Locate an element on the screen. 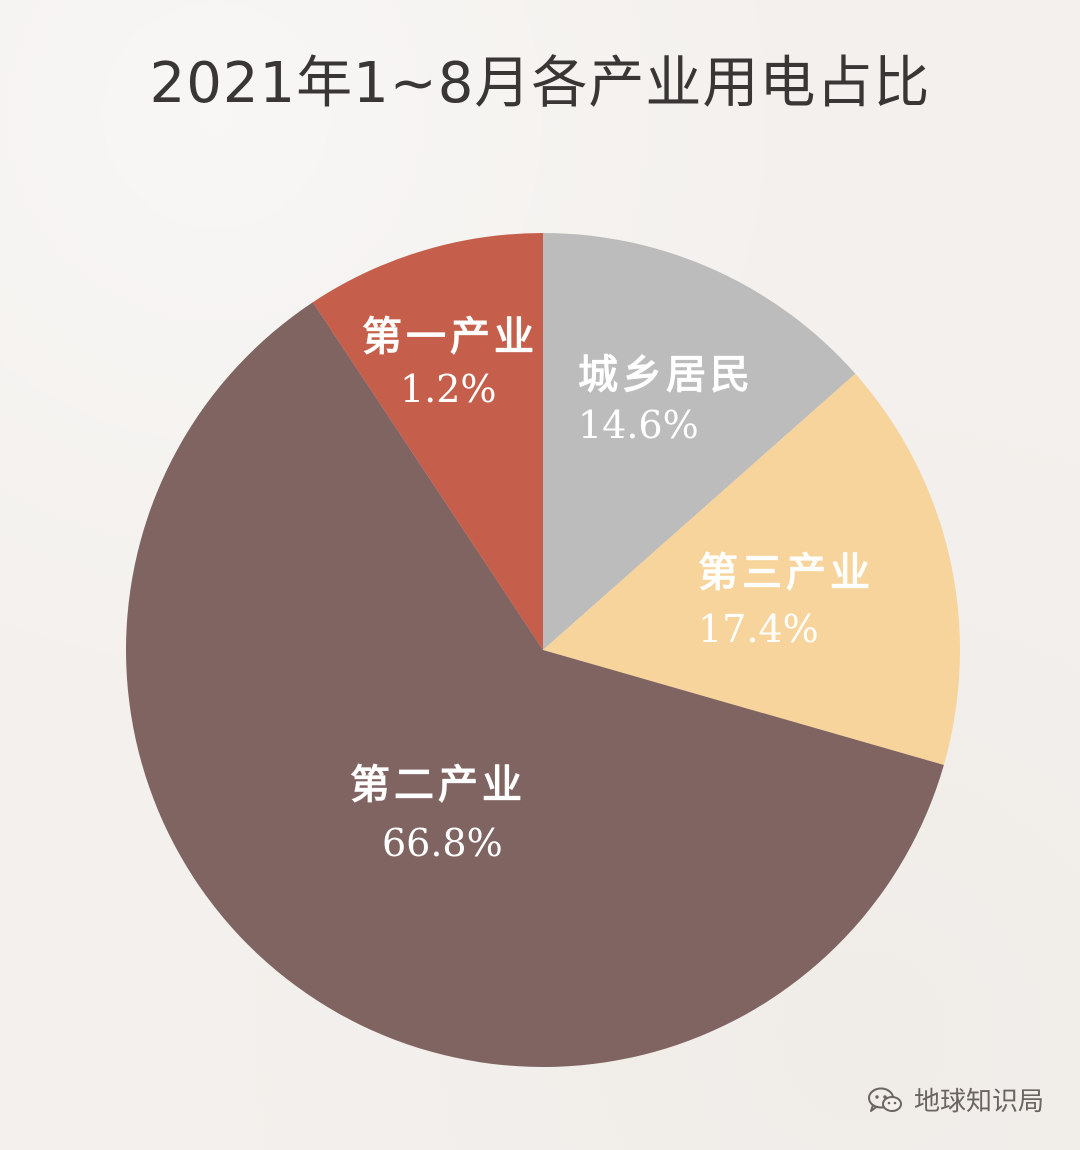 This screenshot has width=1080, height=1150. slice-label-3: 第二产业 is located at coordinates (438, 784).